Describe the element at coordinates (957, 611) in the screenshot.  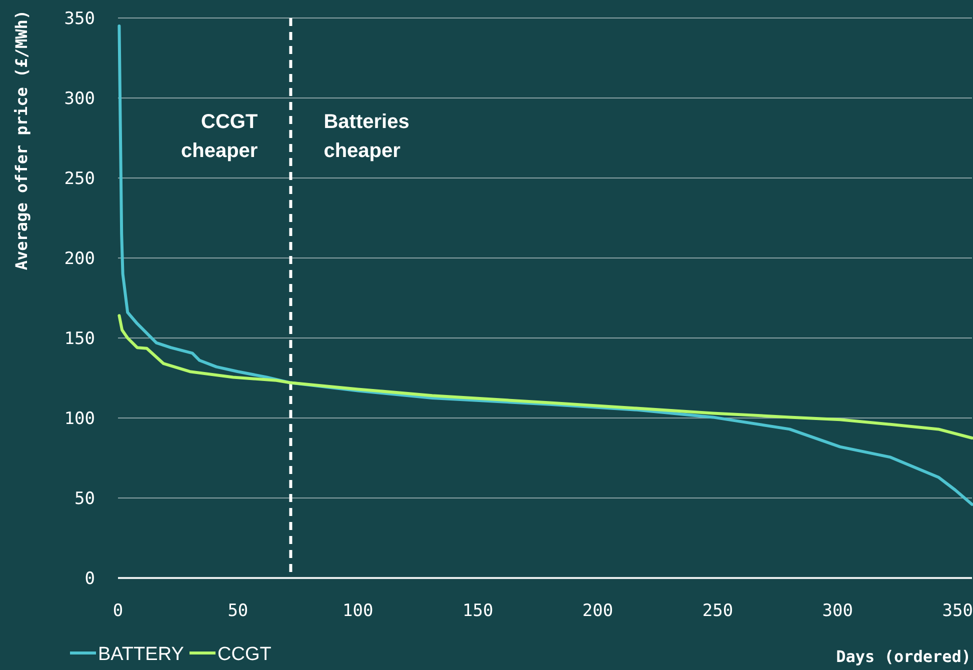
I see `x-tick-label: 350` at that location.